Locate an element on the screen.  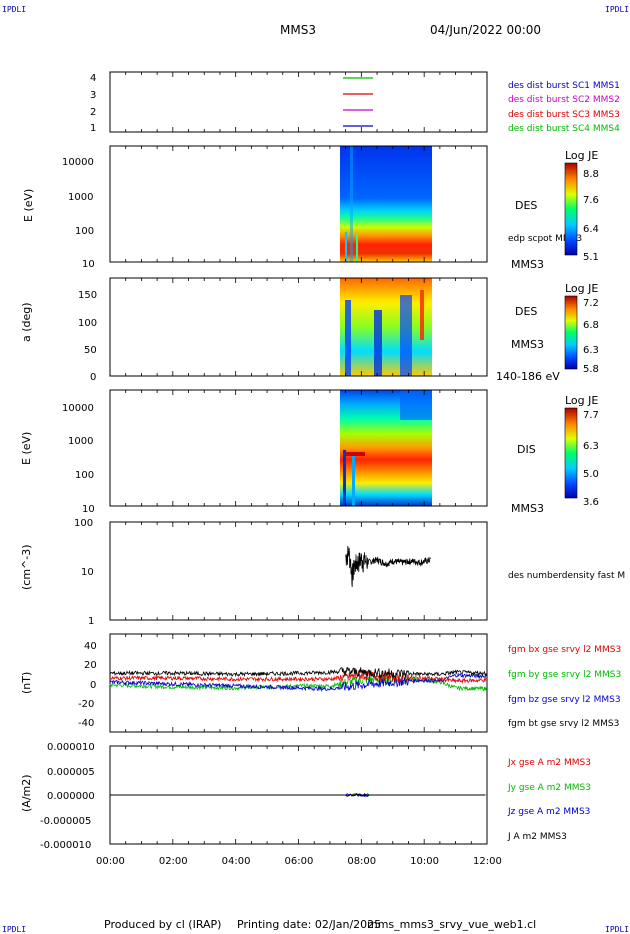
des-energy-ytick-10000: 10000 is located at coordinates (78, 162).